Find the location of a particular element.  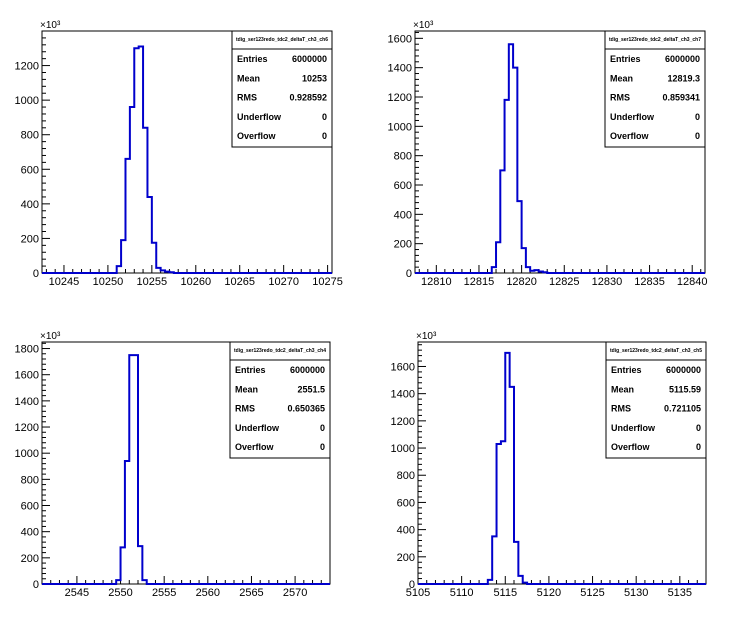

x-tick-label: 2570 is located at coordinates (295, 593).